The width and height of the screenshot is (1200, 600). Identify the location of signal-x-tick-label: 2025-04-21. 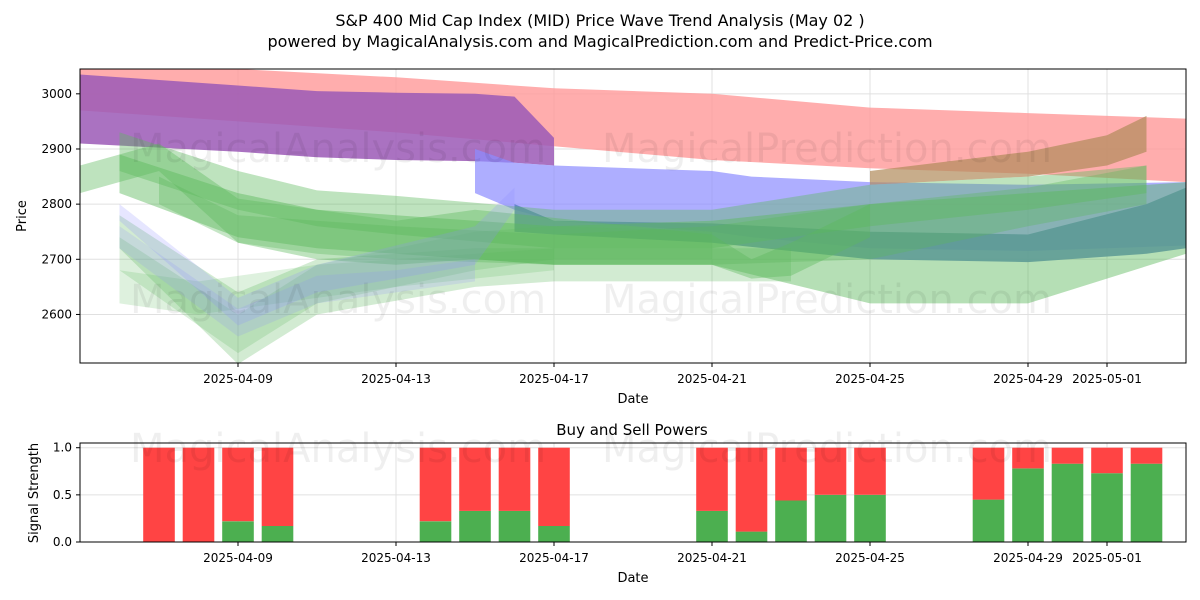
(712, 558).